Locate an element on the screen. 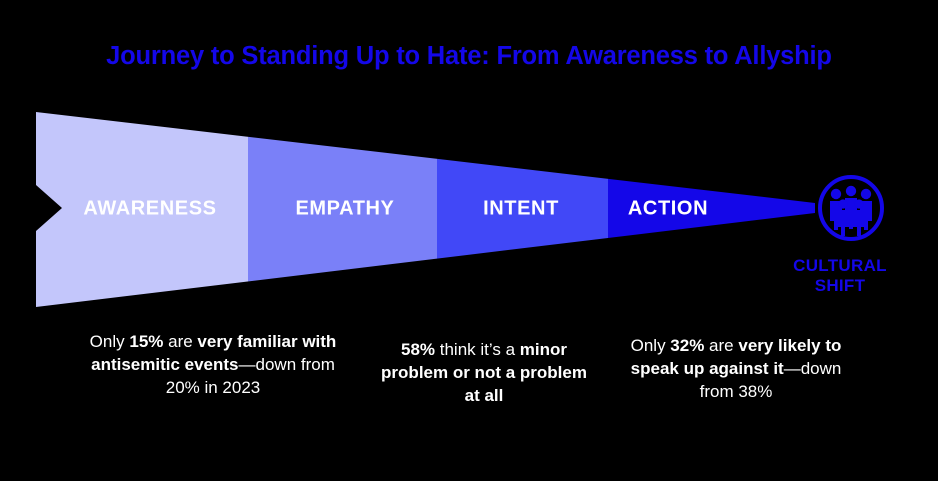 This screenshot has height=481, width=938. cultural-shift-line-2: SHIFT is located at coordinates (840, 286).